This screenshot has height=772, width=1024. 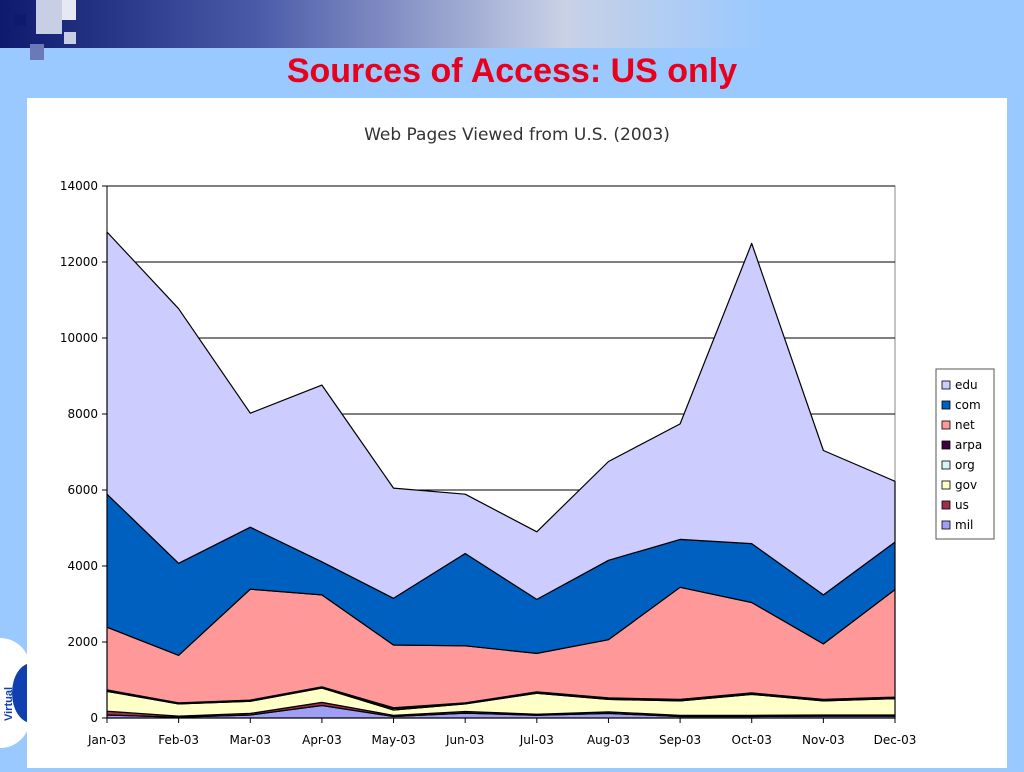 What do you see at coordinates (82, 414) in the screenshot?
I see `y-tick-label: 8000` at bounding box center [82, 414].